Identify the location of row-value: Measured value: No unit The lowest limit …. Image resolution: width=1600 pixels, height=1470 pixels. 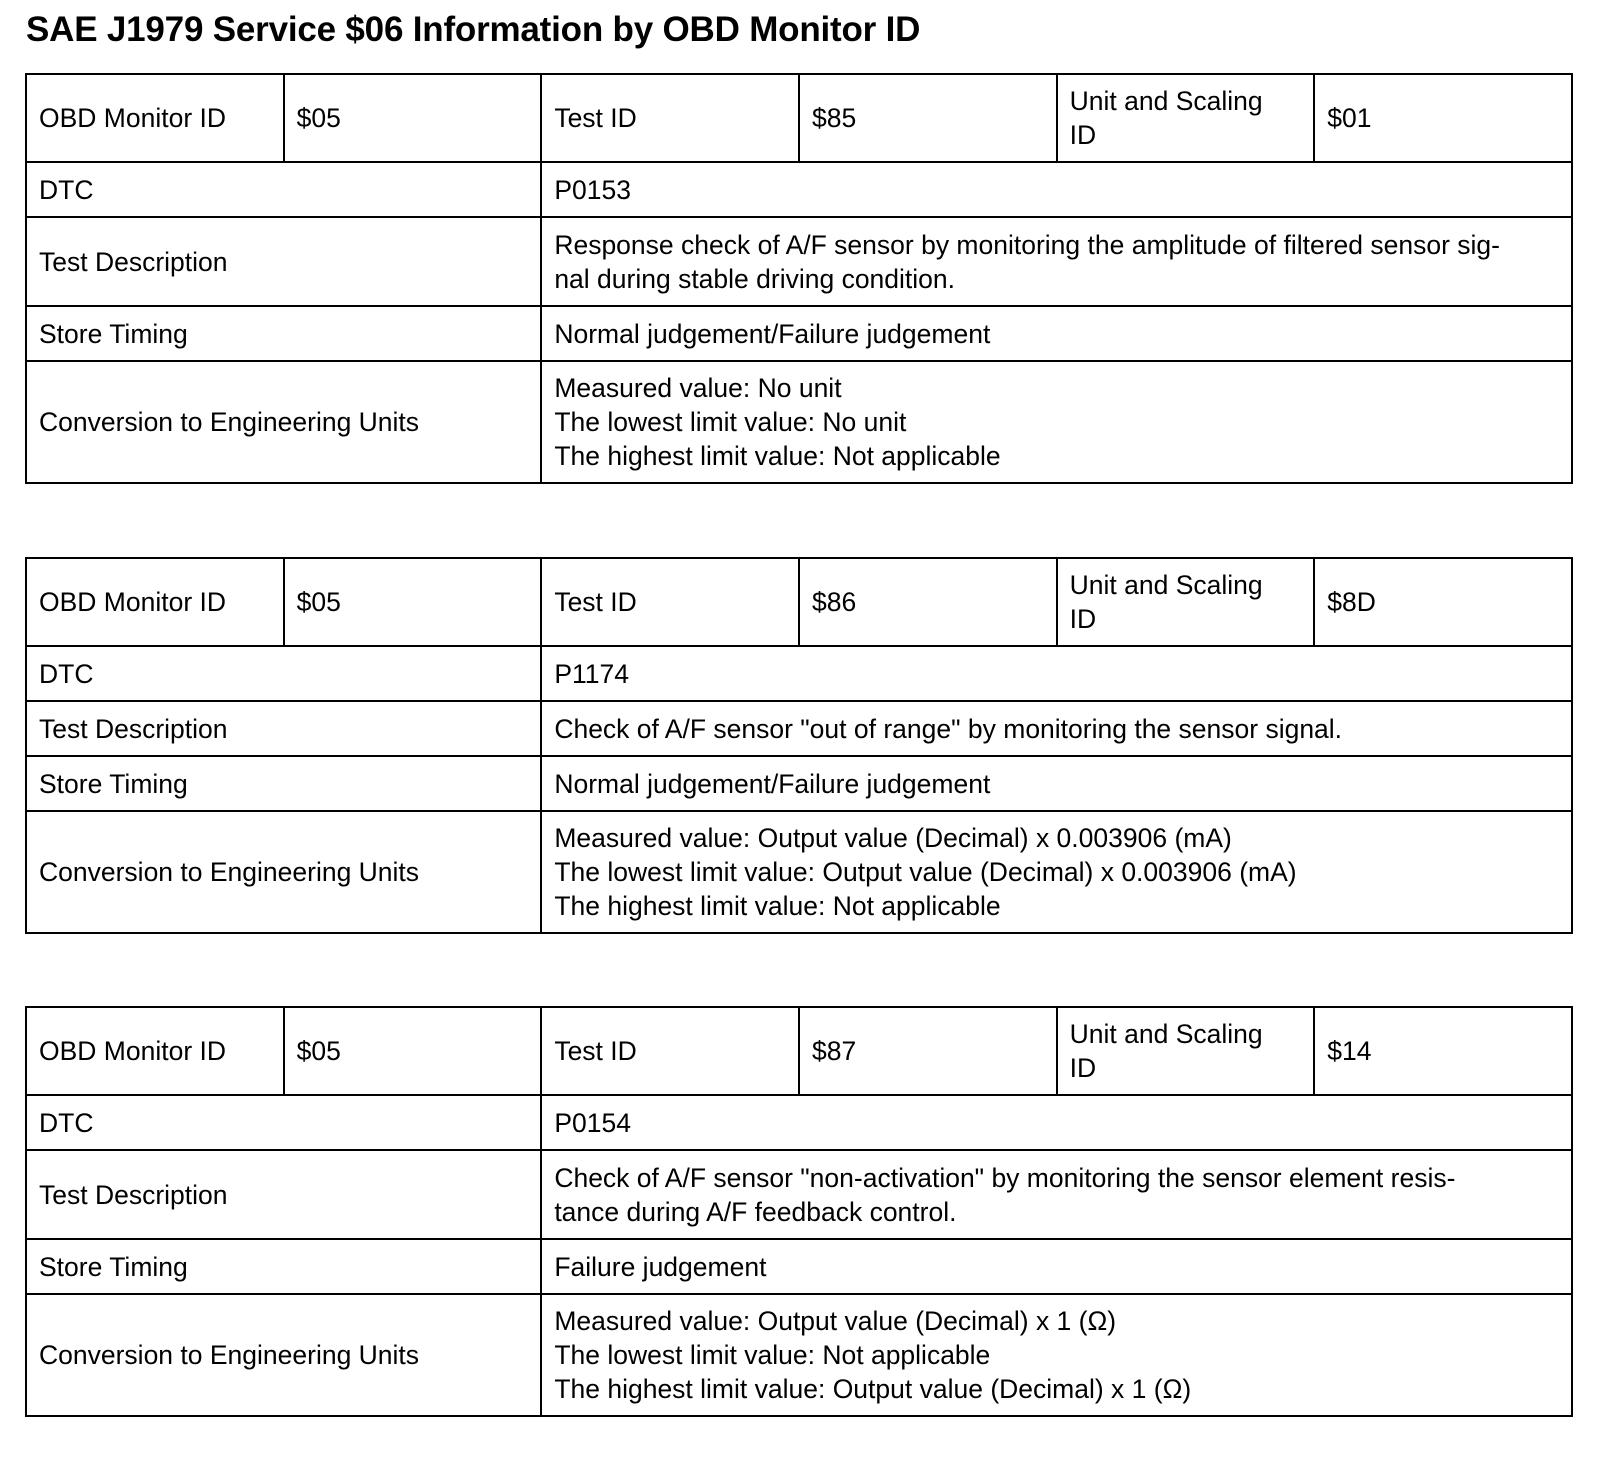
(1056, 422).